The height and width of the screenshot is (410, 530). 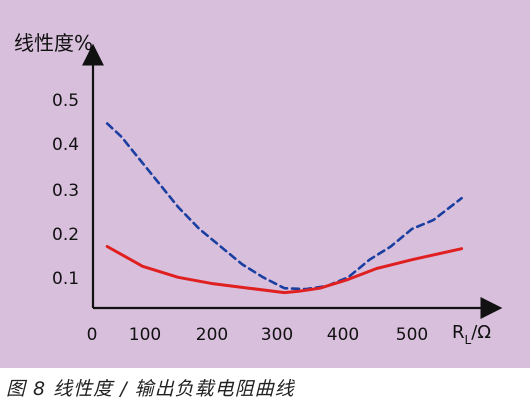 I want to click on y-tick-label: 0.4, so click(x=65, y=145).